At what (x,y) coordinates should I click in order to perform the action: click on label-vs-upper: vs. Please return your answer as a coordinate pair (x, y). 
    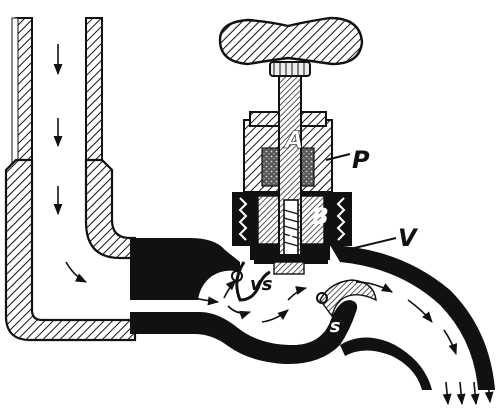
    Looking at the image, I should click on (261, 284).